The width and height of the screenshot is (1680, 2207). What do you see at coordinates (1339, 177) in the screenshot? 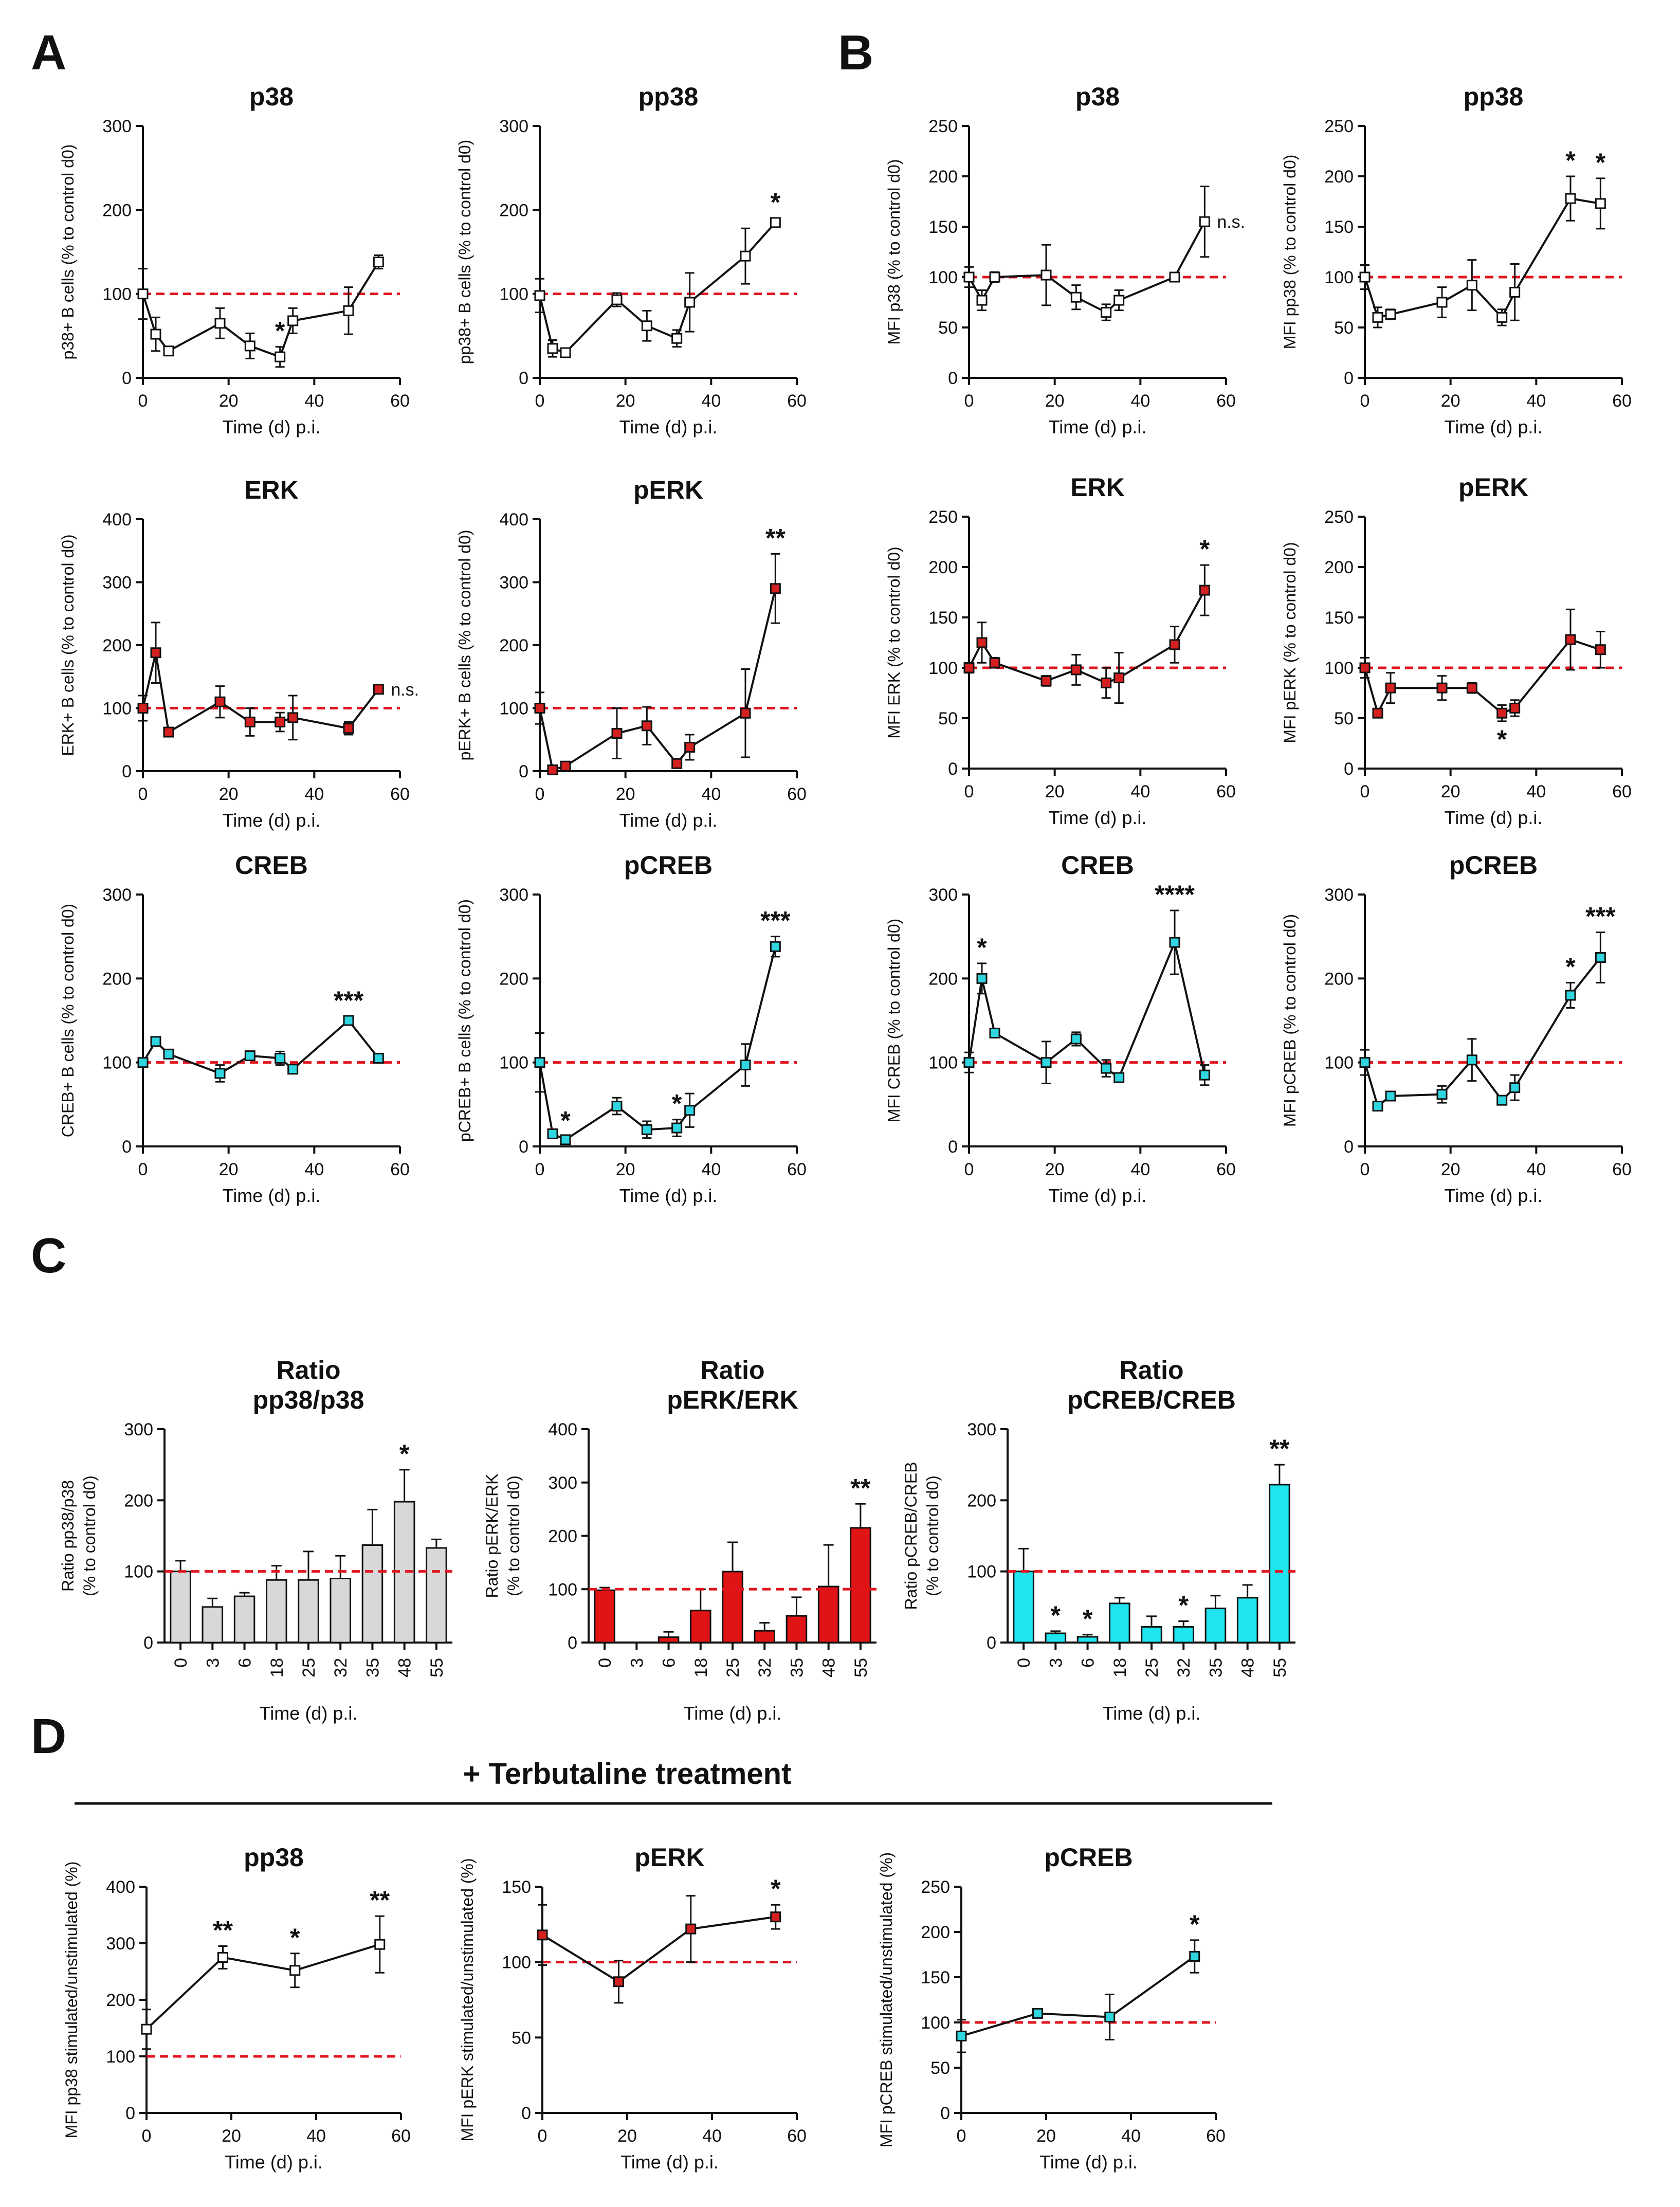
I see `y-tick-label-b2: 200` at bounding box center [1339, 177].